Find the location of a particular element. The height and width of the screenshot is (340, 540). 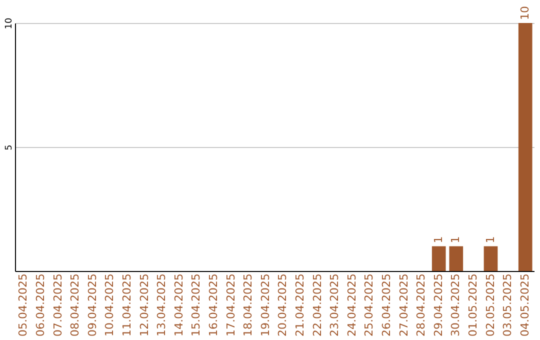

x-tick-label: 24.04.2025 is located at coordinates (351, 305).